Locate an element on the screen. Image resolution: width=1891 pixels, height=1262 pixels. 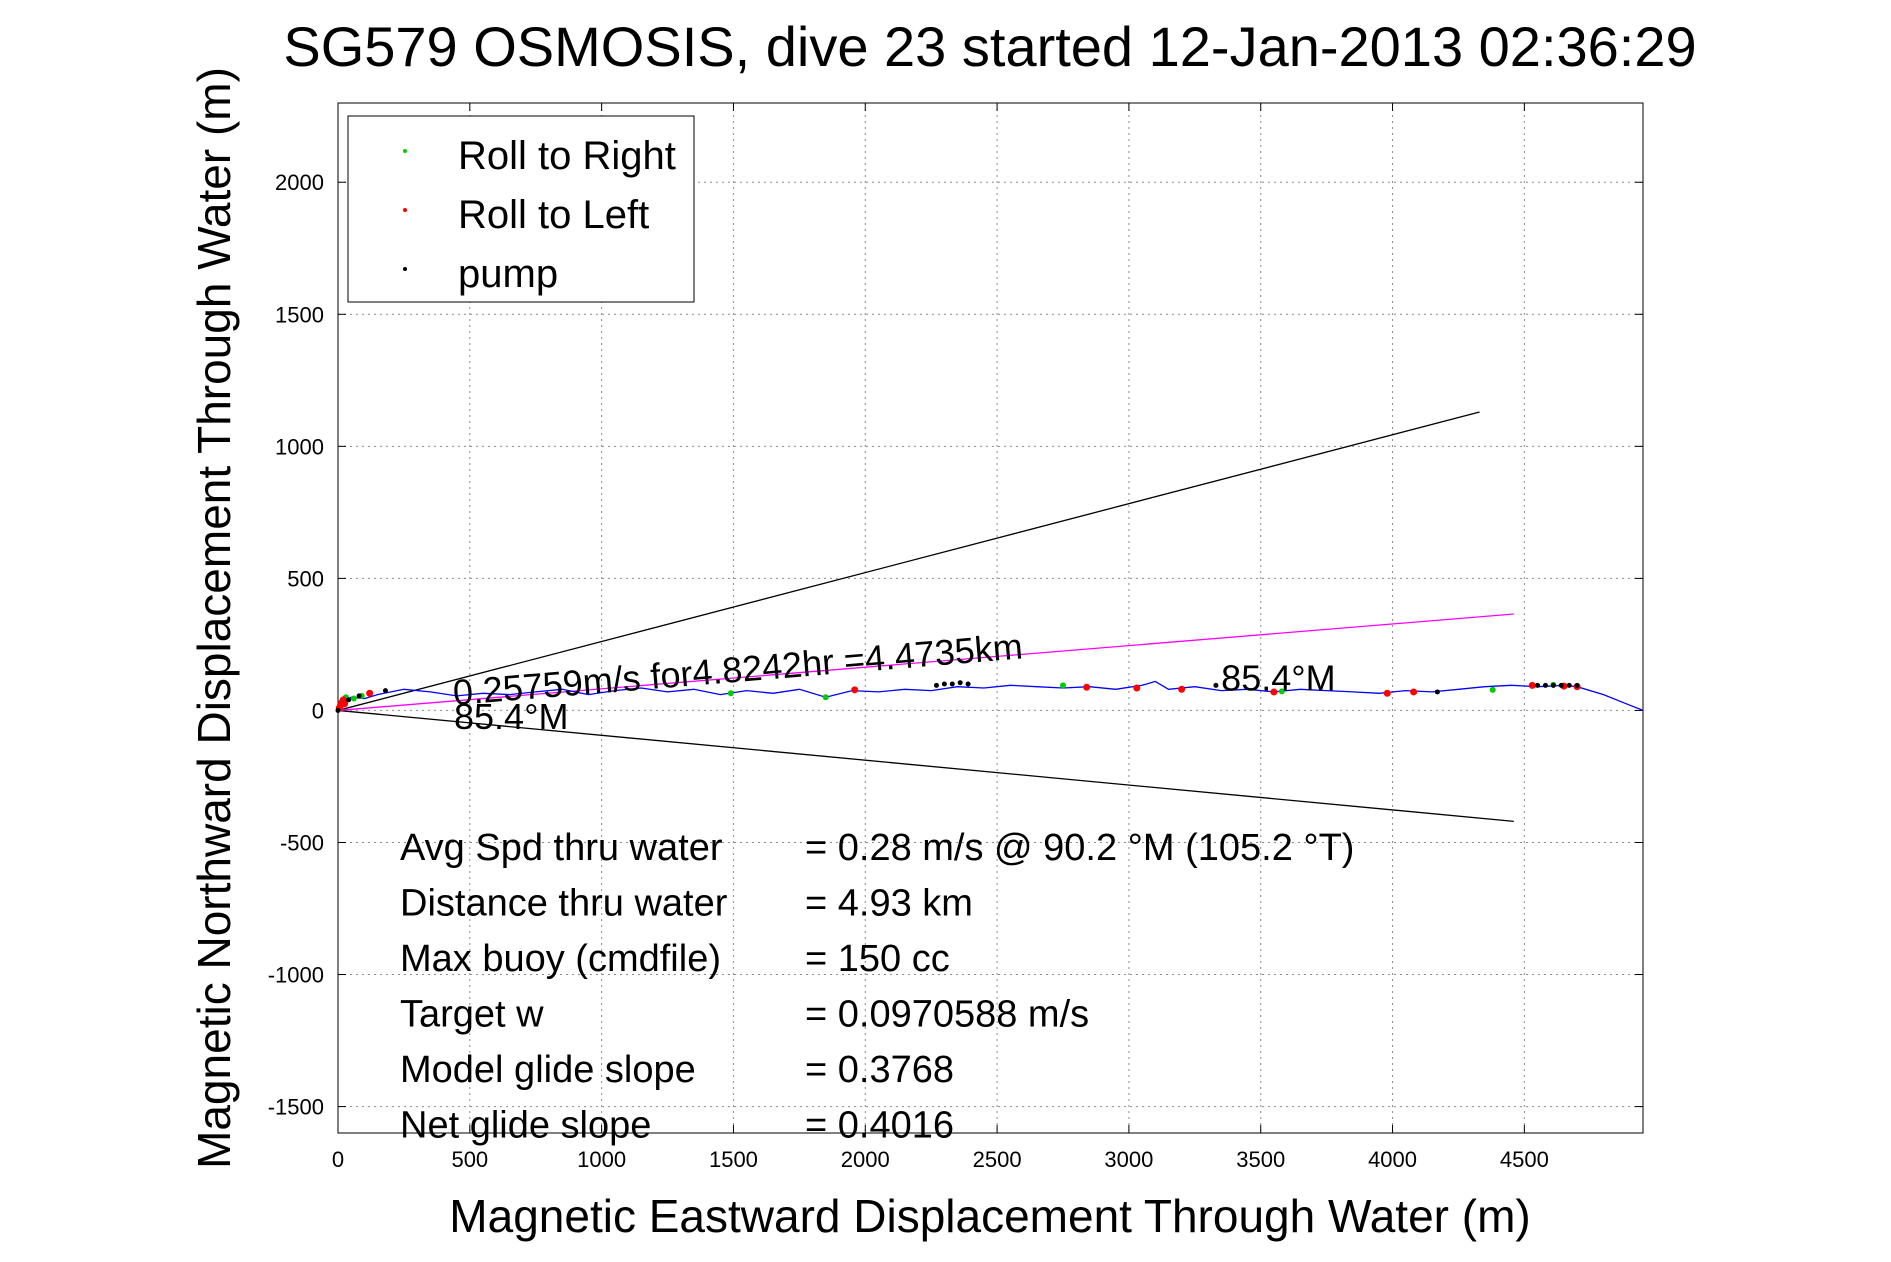
legend-label: pump is located at coordinates (508, 274).